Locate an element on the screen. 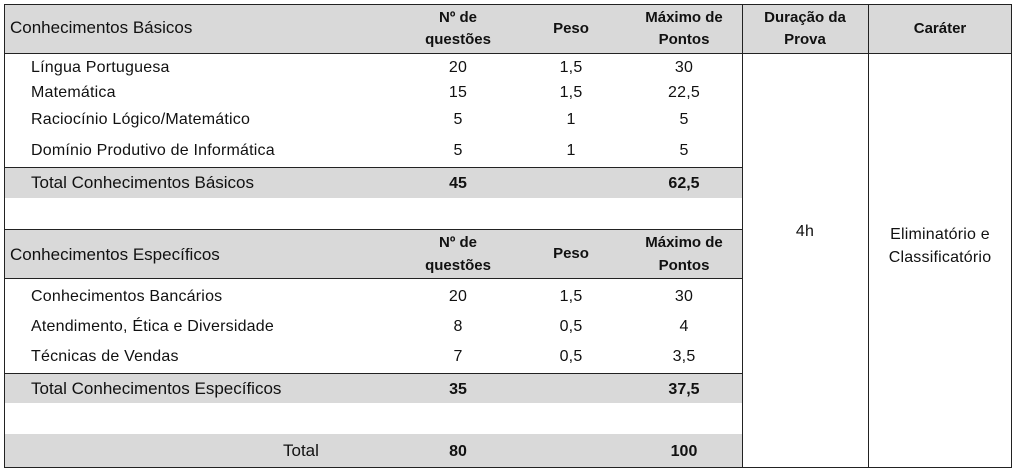 The height and width of the screenshot is (474, 1016). basic-row-subject: Matemática is located at coordinates (73, 92).